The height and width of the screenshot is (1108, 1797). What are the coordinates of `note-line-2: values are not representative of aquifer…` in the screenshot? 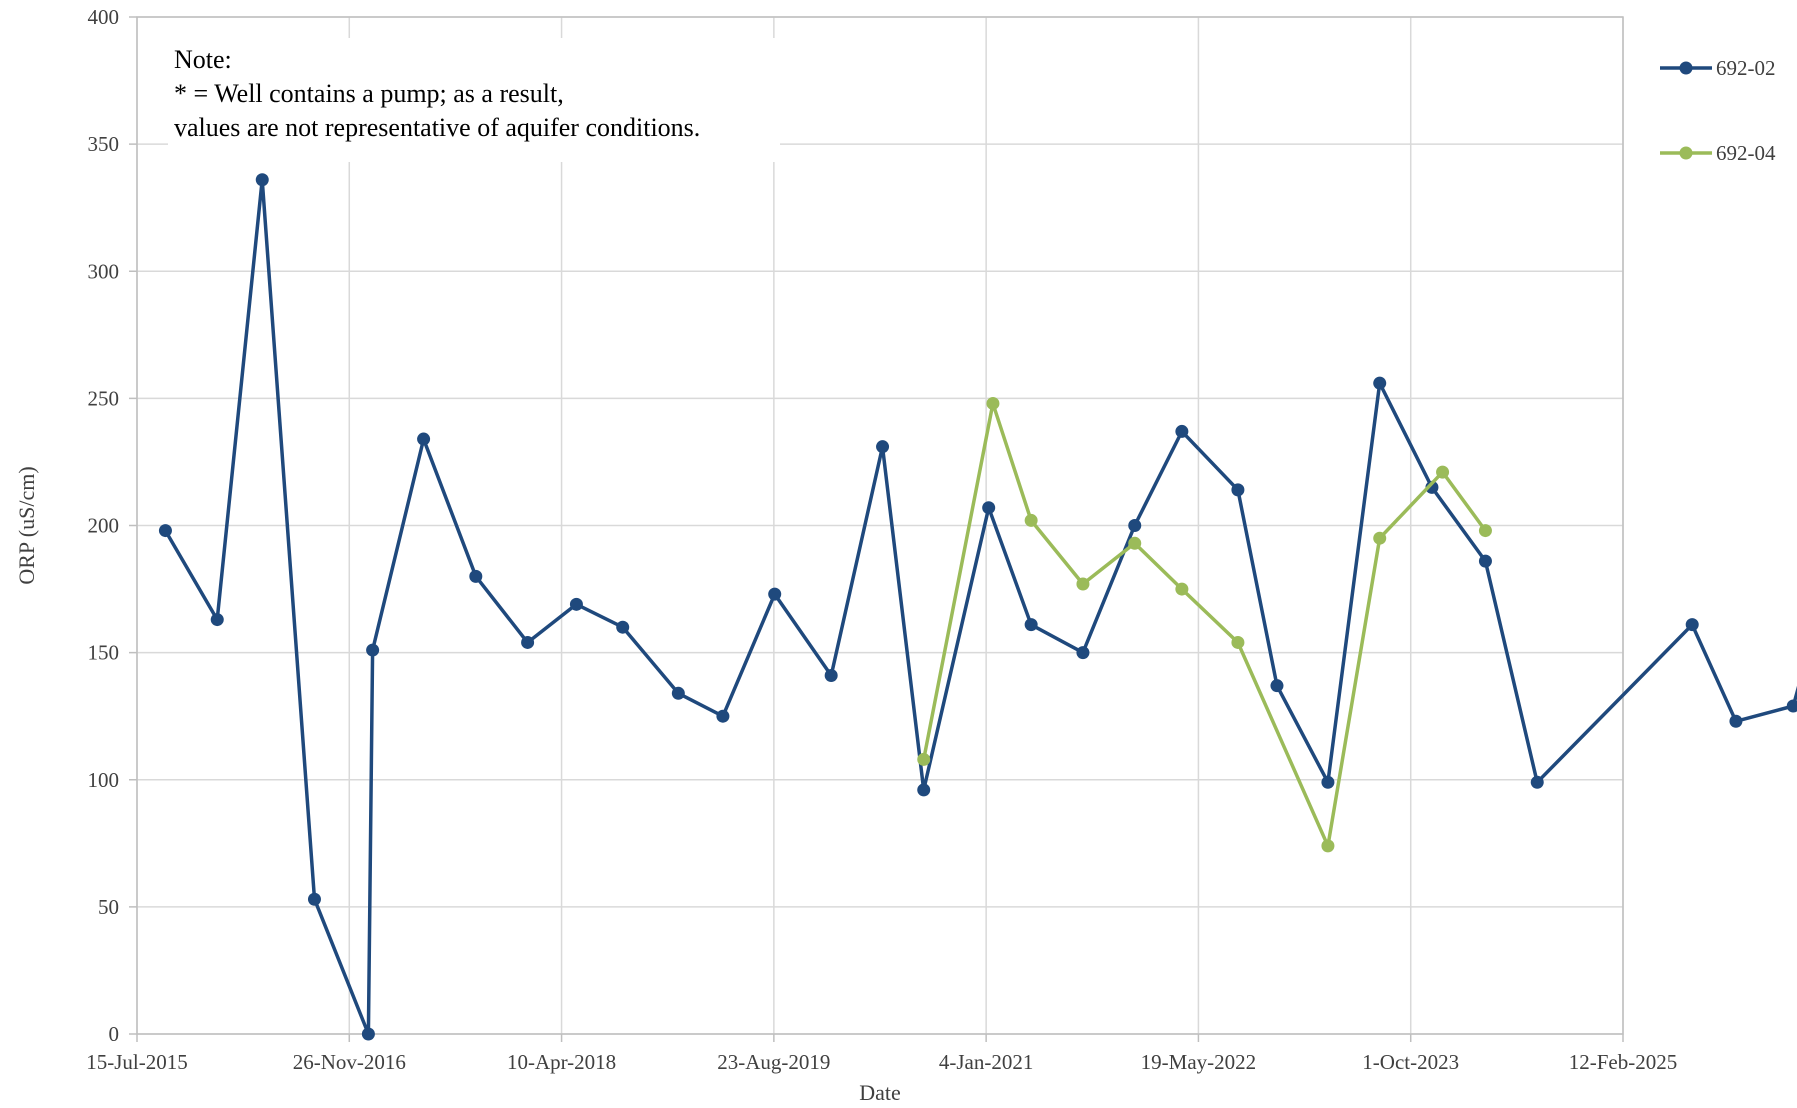 It's located at (437, 127).